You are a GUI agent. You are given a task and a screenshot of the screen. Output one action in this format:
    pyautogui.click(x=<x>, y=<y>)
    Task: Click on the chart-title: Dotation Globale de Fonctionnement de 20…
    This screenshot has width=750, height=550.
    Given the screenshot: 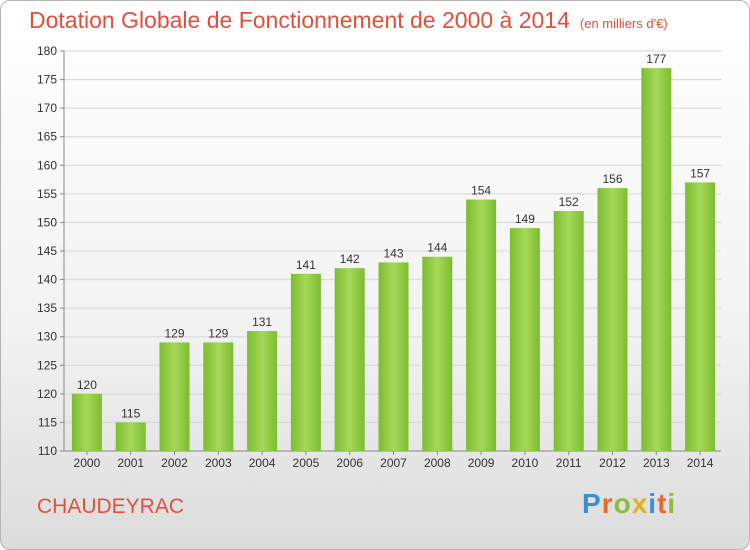 What is the action you would take?
    pyautogui.click(x=348, y=20)
    